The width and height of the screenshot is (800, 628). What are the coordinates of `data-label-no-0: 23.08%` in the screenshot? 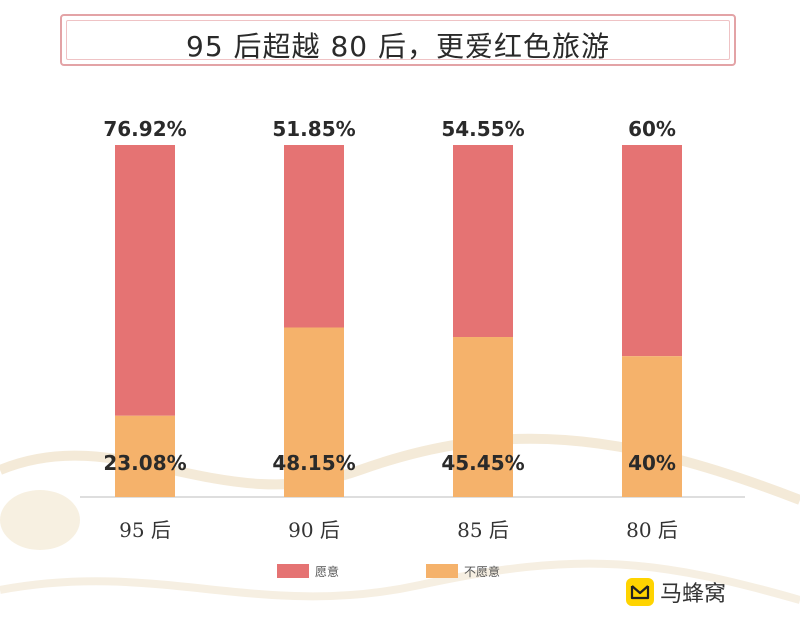 It's located at (144, 463).